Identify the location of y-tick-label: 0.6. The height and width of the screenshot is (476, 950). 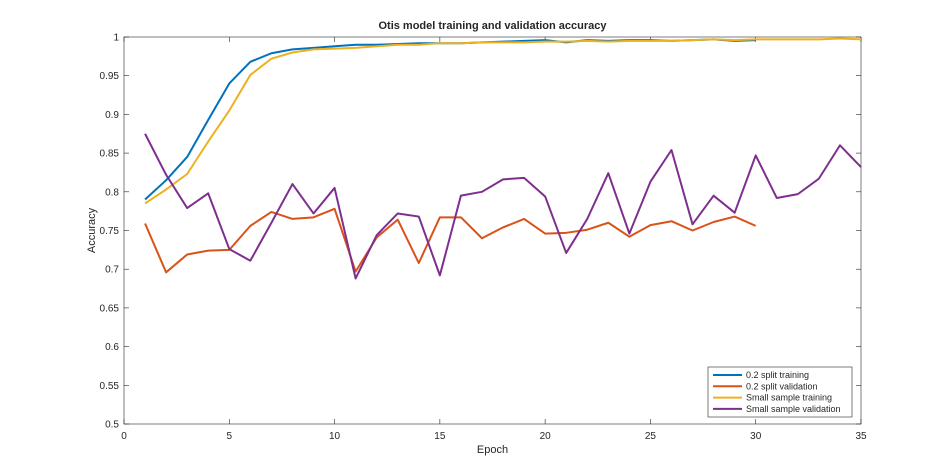
(112, 347).